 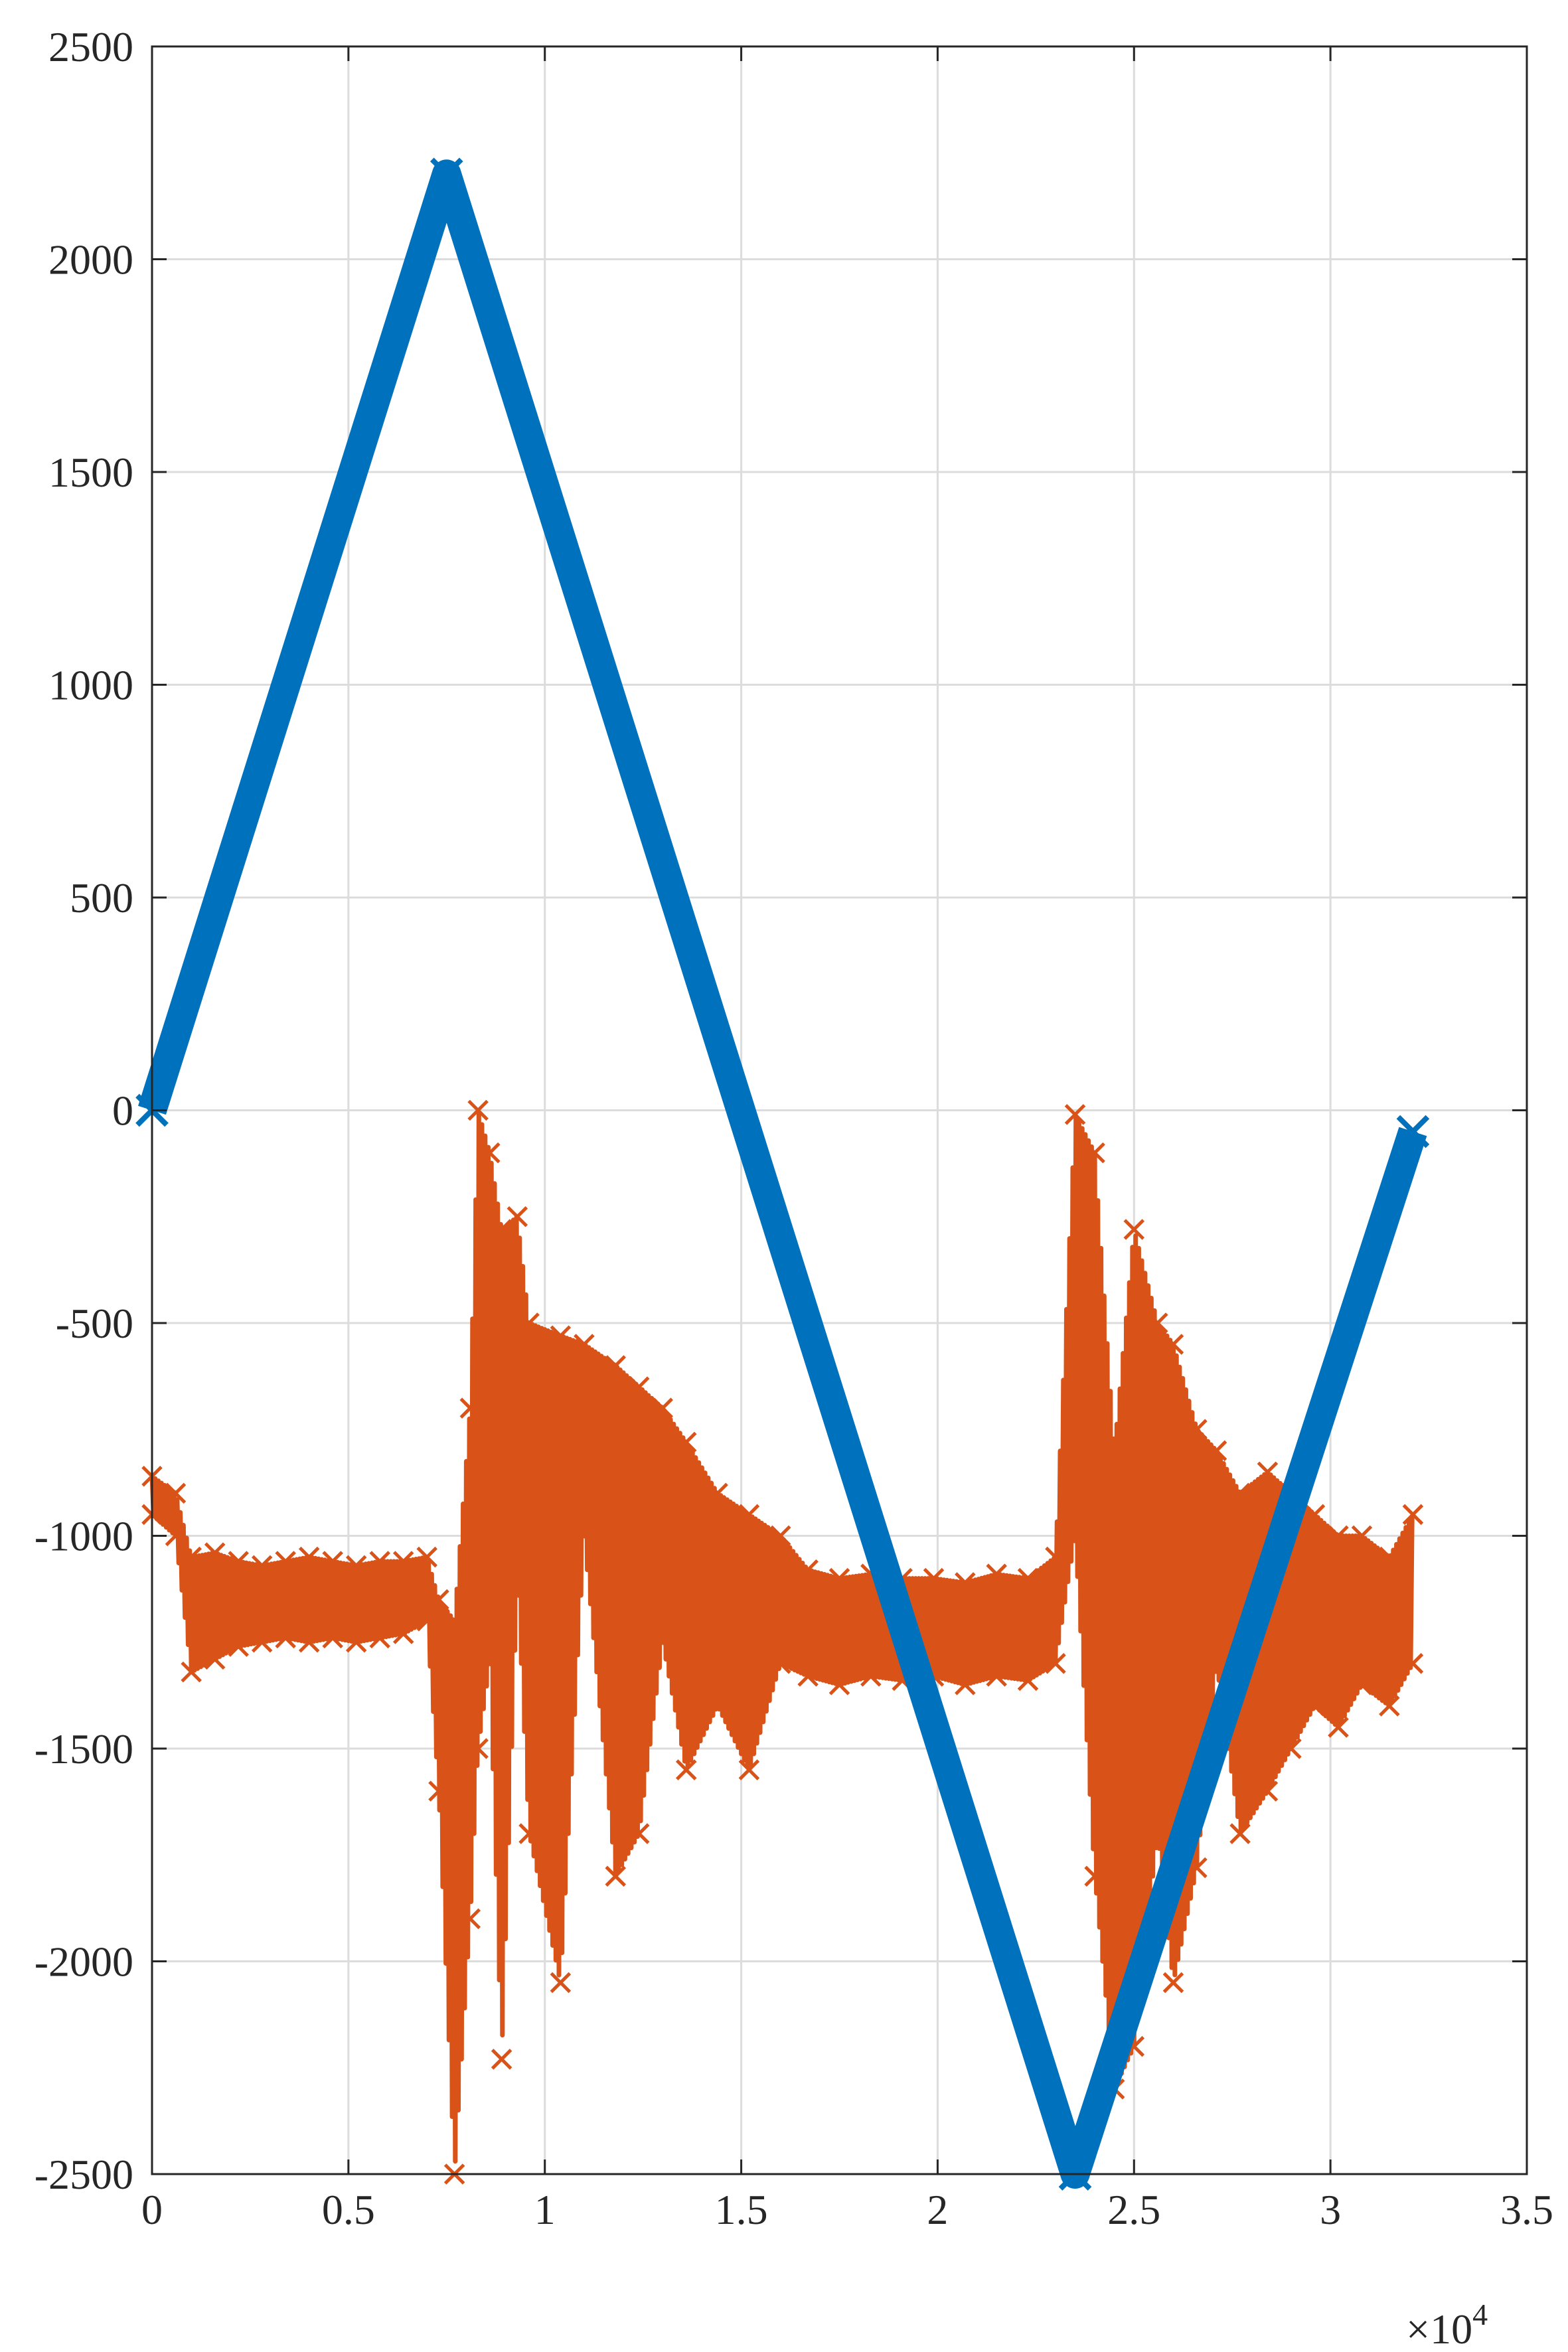 I want to click on y-tick-label: -2000, so click(x=84, y=1962).